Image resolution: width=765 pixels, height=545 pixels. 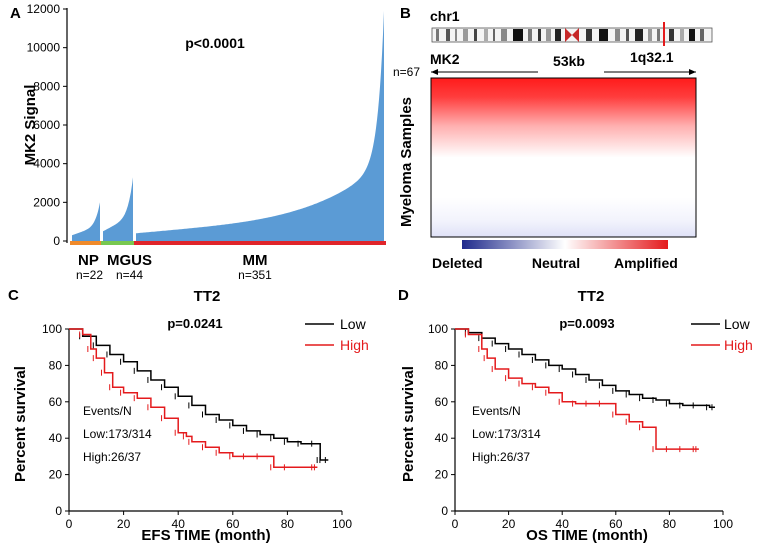 I want to click on y-tick-label: 8000, so click(x=46, y=86).